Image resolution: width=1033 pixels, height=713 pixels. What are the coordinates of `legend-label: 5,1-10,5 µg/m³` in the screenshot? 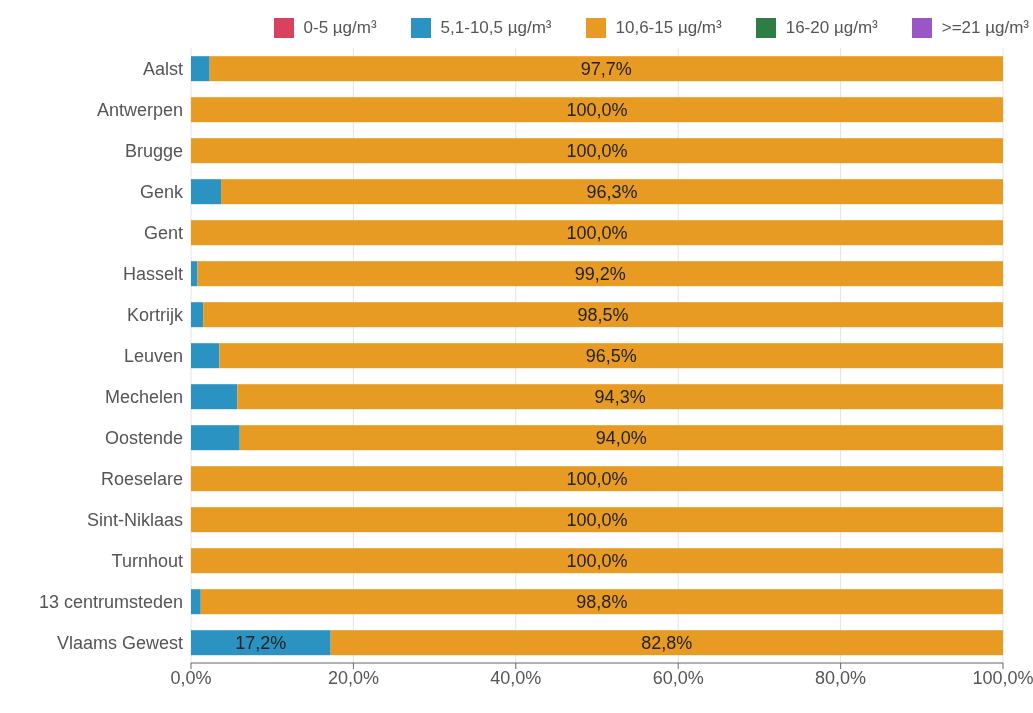 It's located at (496, 28).